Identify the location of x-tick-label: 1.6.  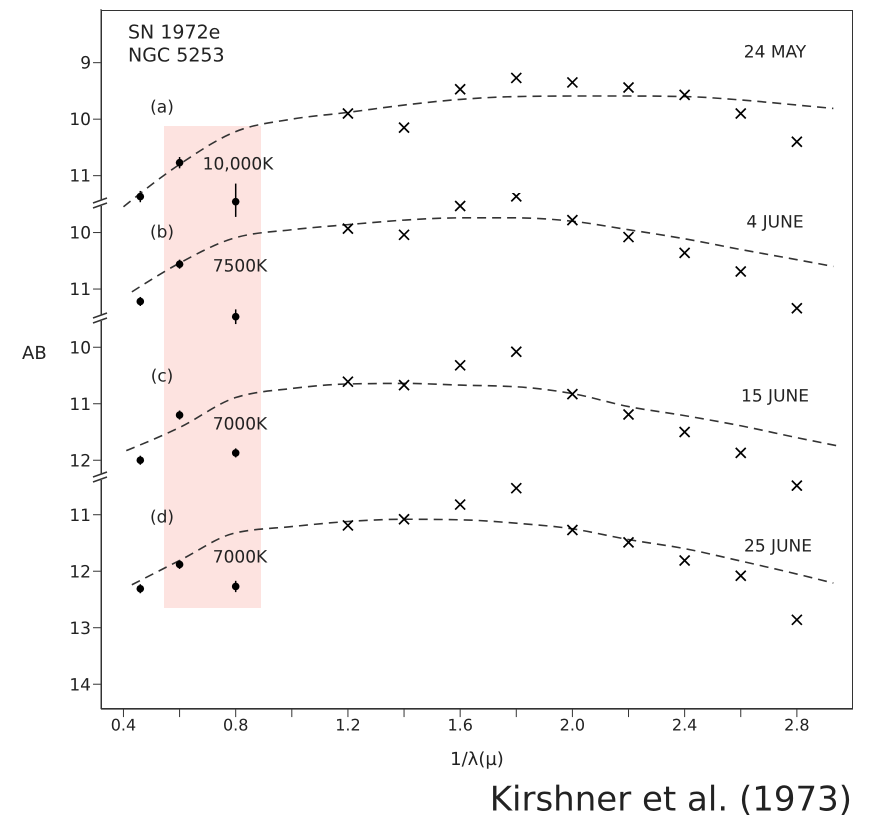
(460, 724).